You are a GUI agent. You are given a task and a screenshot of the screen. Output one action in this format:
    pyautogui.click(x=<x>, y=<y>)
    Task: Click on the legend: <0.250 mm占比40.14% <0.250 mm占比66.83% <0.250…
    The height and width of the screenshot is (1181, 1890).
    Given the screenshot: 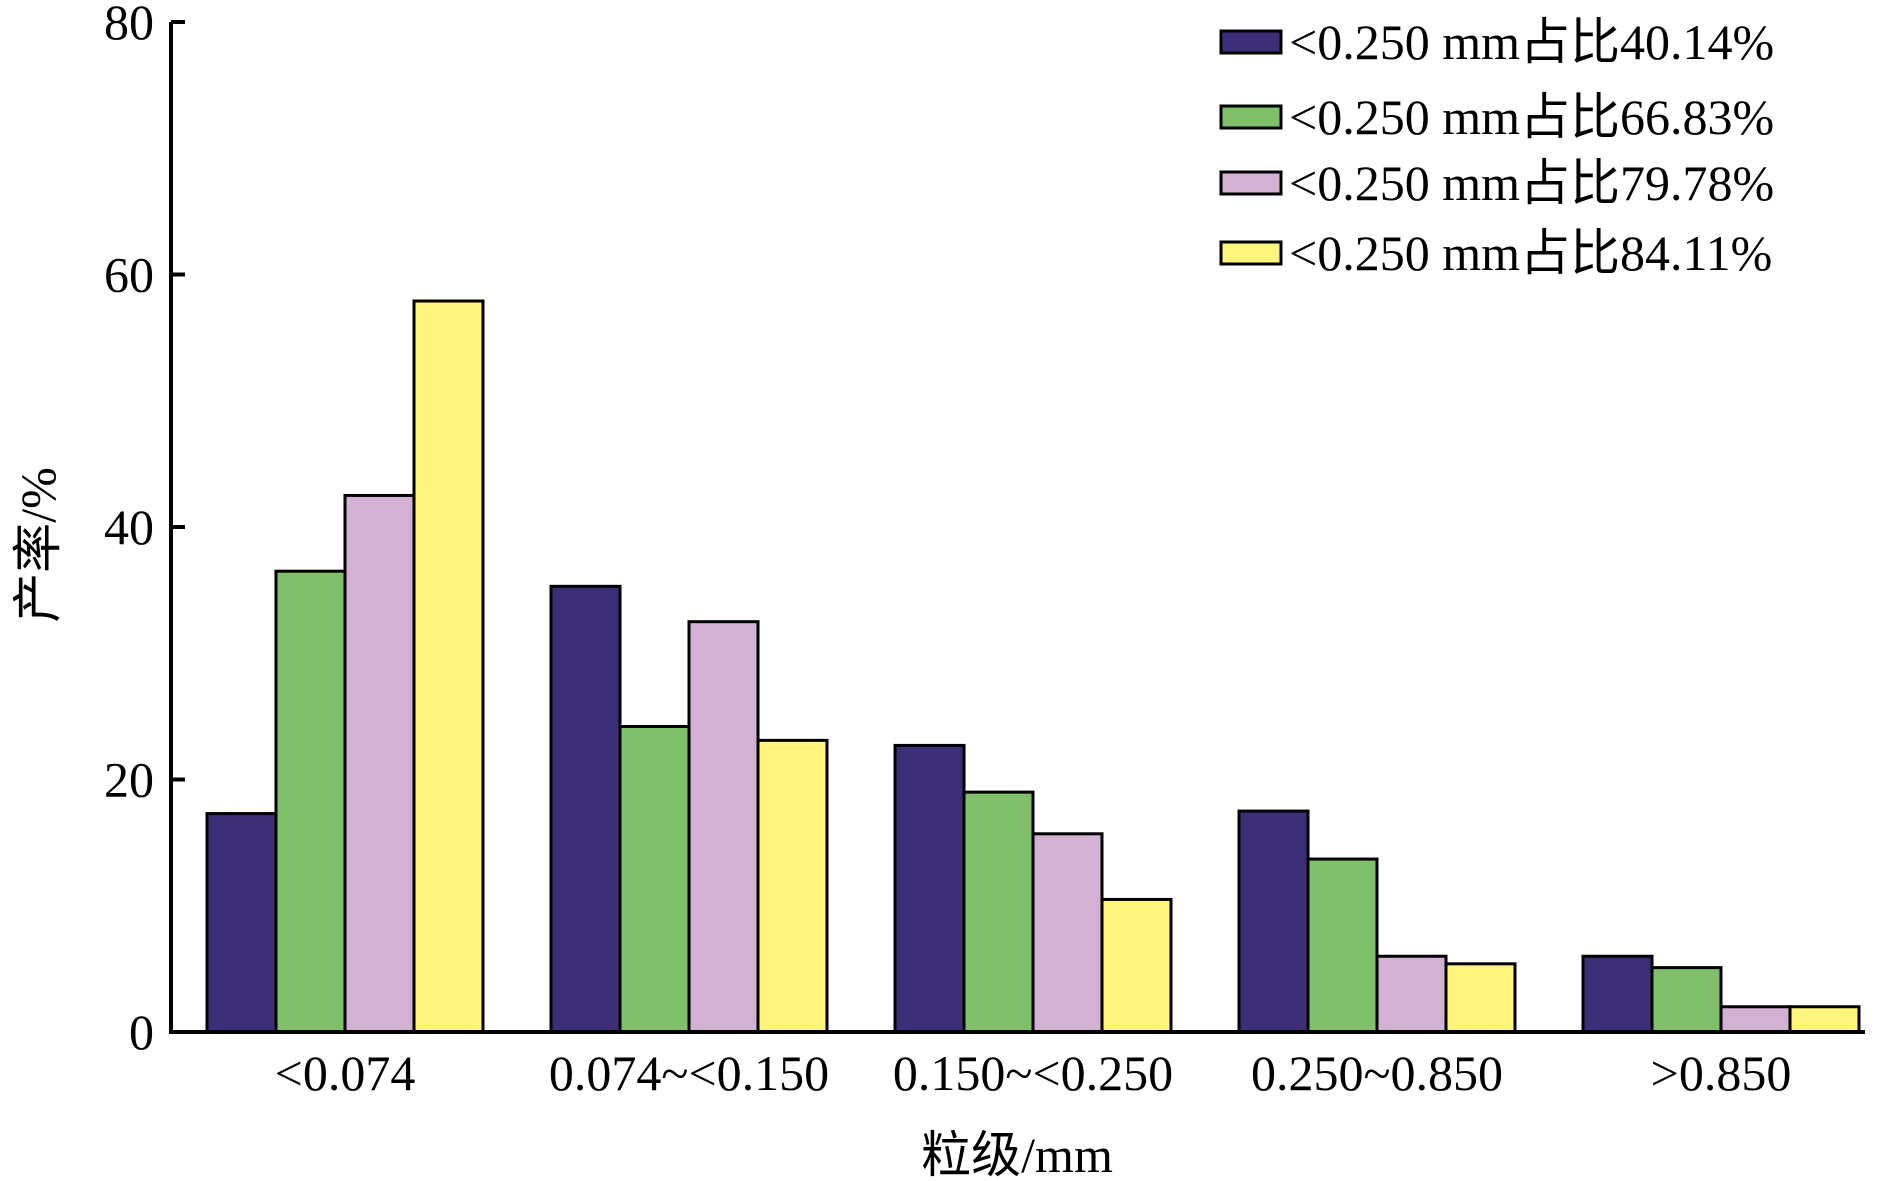 What is the action you would take?
    pyautogui.click(x=1496, y=147)
    